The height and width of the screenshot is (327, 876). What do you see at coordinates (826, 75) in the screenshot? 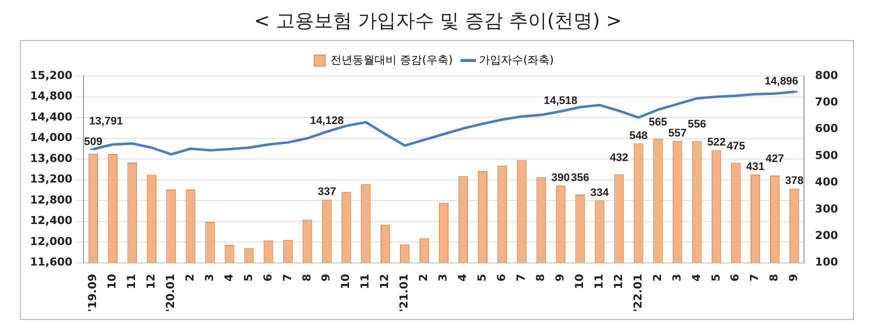
I see `y2-tick-label: 800` at bounding box center [826, 75].